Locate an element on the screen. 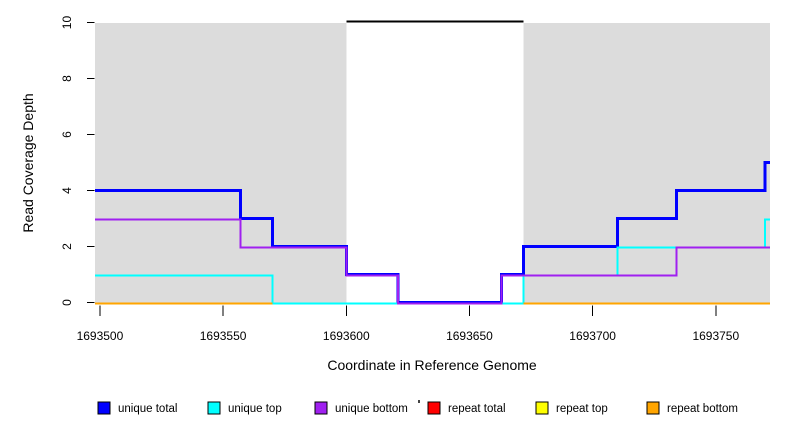  x-tick-label: 1693500 is located at coordinates (100, 336).